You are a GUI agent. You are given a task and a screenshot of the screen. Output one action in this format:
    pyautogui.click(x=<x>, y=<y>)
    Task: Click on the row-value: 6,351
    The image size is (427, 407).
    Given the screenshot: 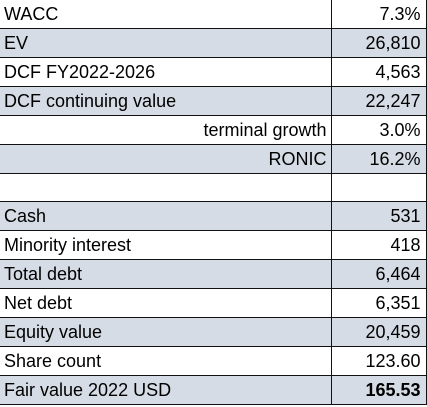 What is the action you would take?
    pyautogui.click(x=379, y=303)
    